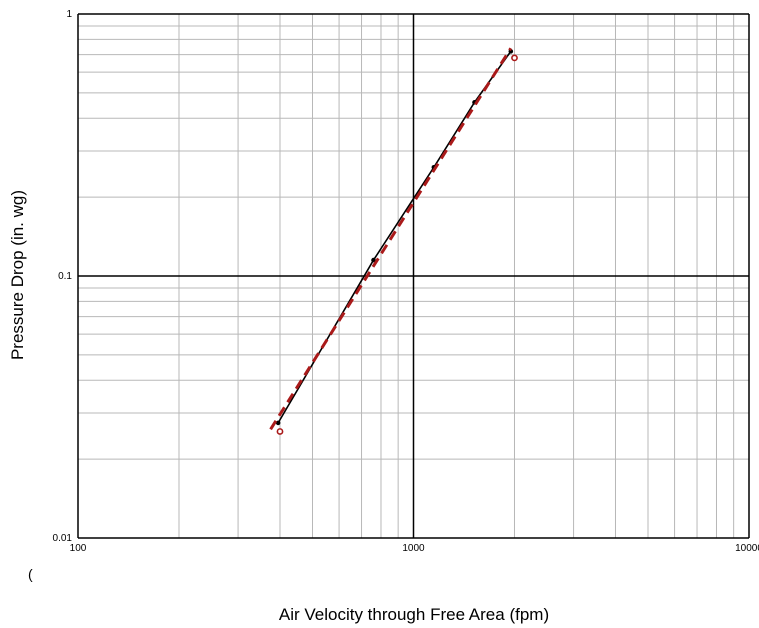 This screenshot has width=759, height=628. Describe the element at coordinates (373, 260) in the screenshot. I see `filled-circle-point` at that location.